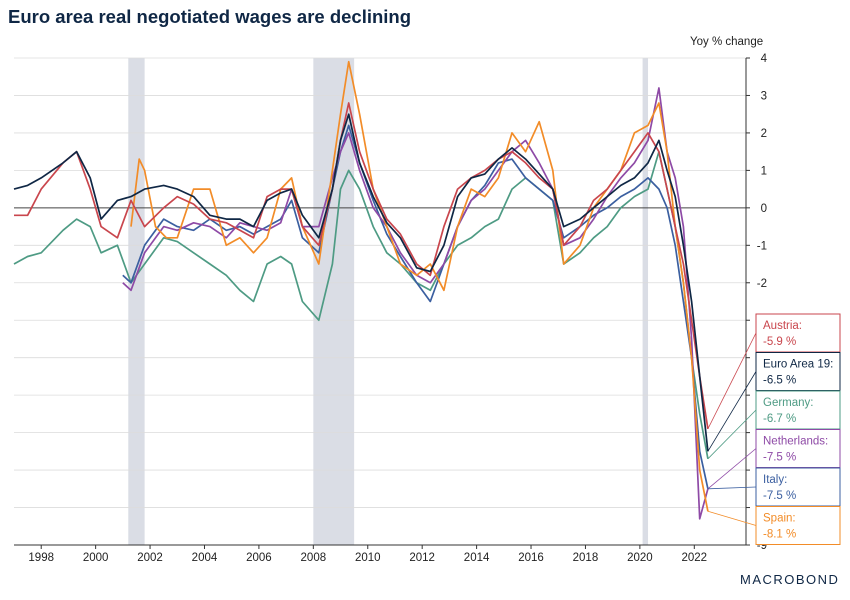  Describe the element at coordinates (795, 442) in the screenshot. I see `series-name-label: Netherlands:` at that location.